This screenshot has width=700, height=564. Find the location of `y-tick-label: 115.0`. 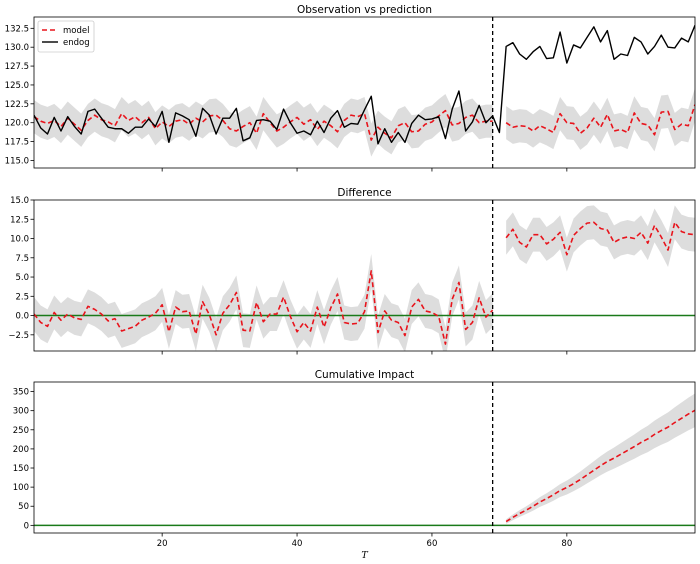

y-tick-label: 115.0 is located at coordinates (17, 161).